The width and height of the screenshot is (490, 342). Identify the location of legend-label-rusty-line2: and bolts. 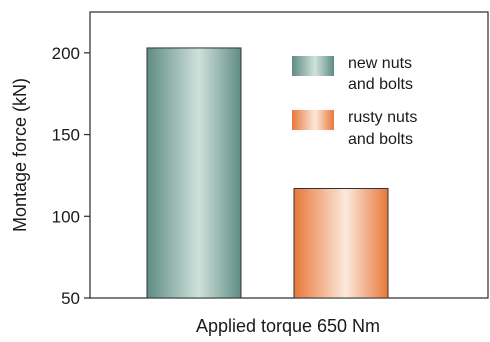
(380, 139).